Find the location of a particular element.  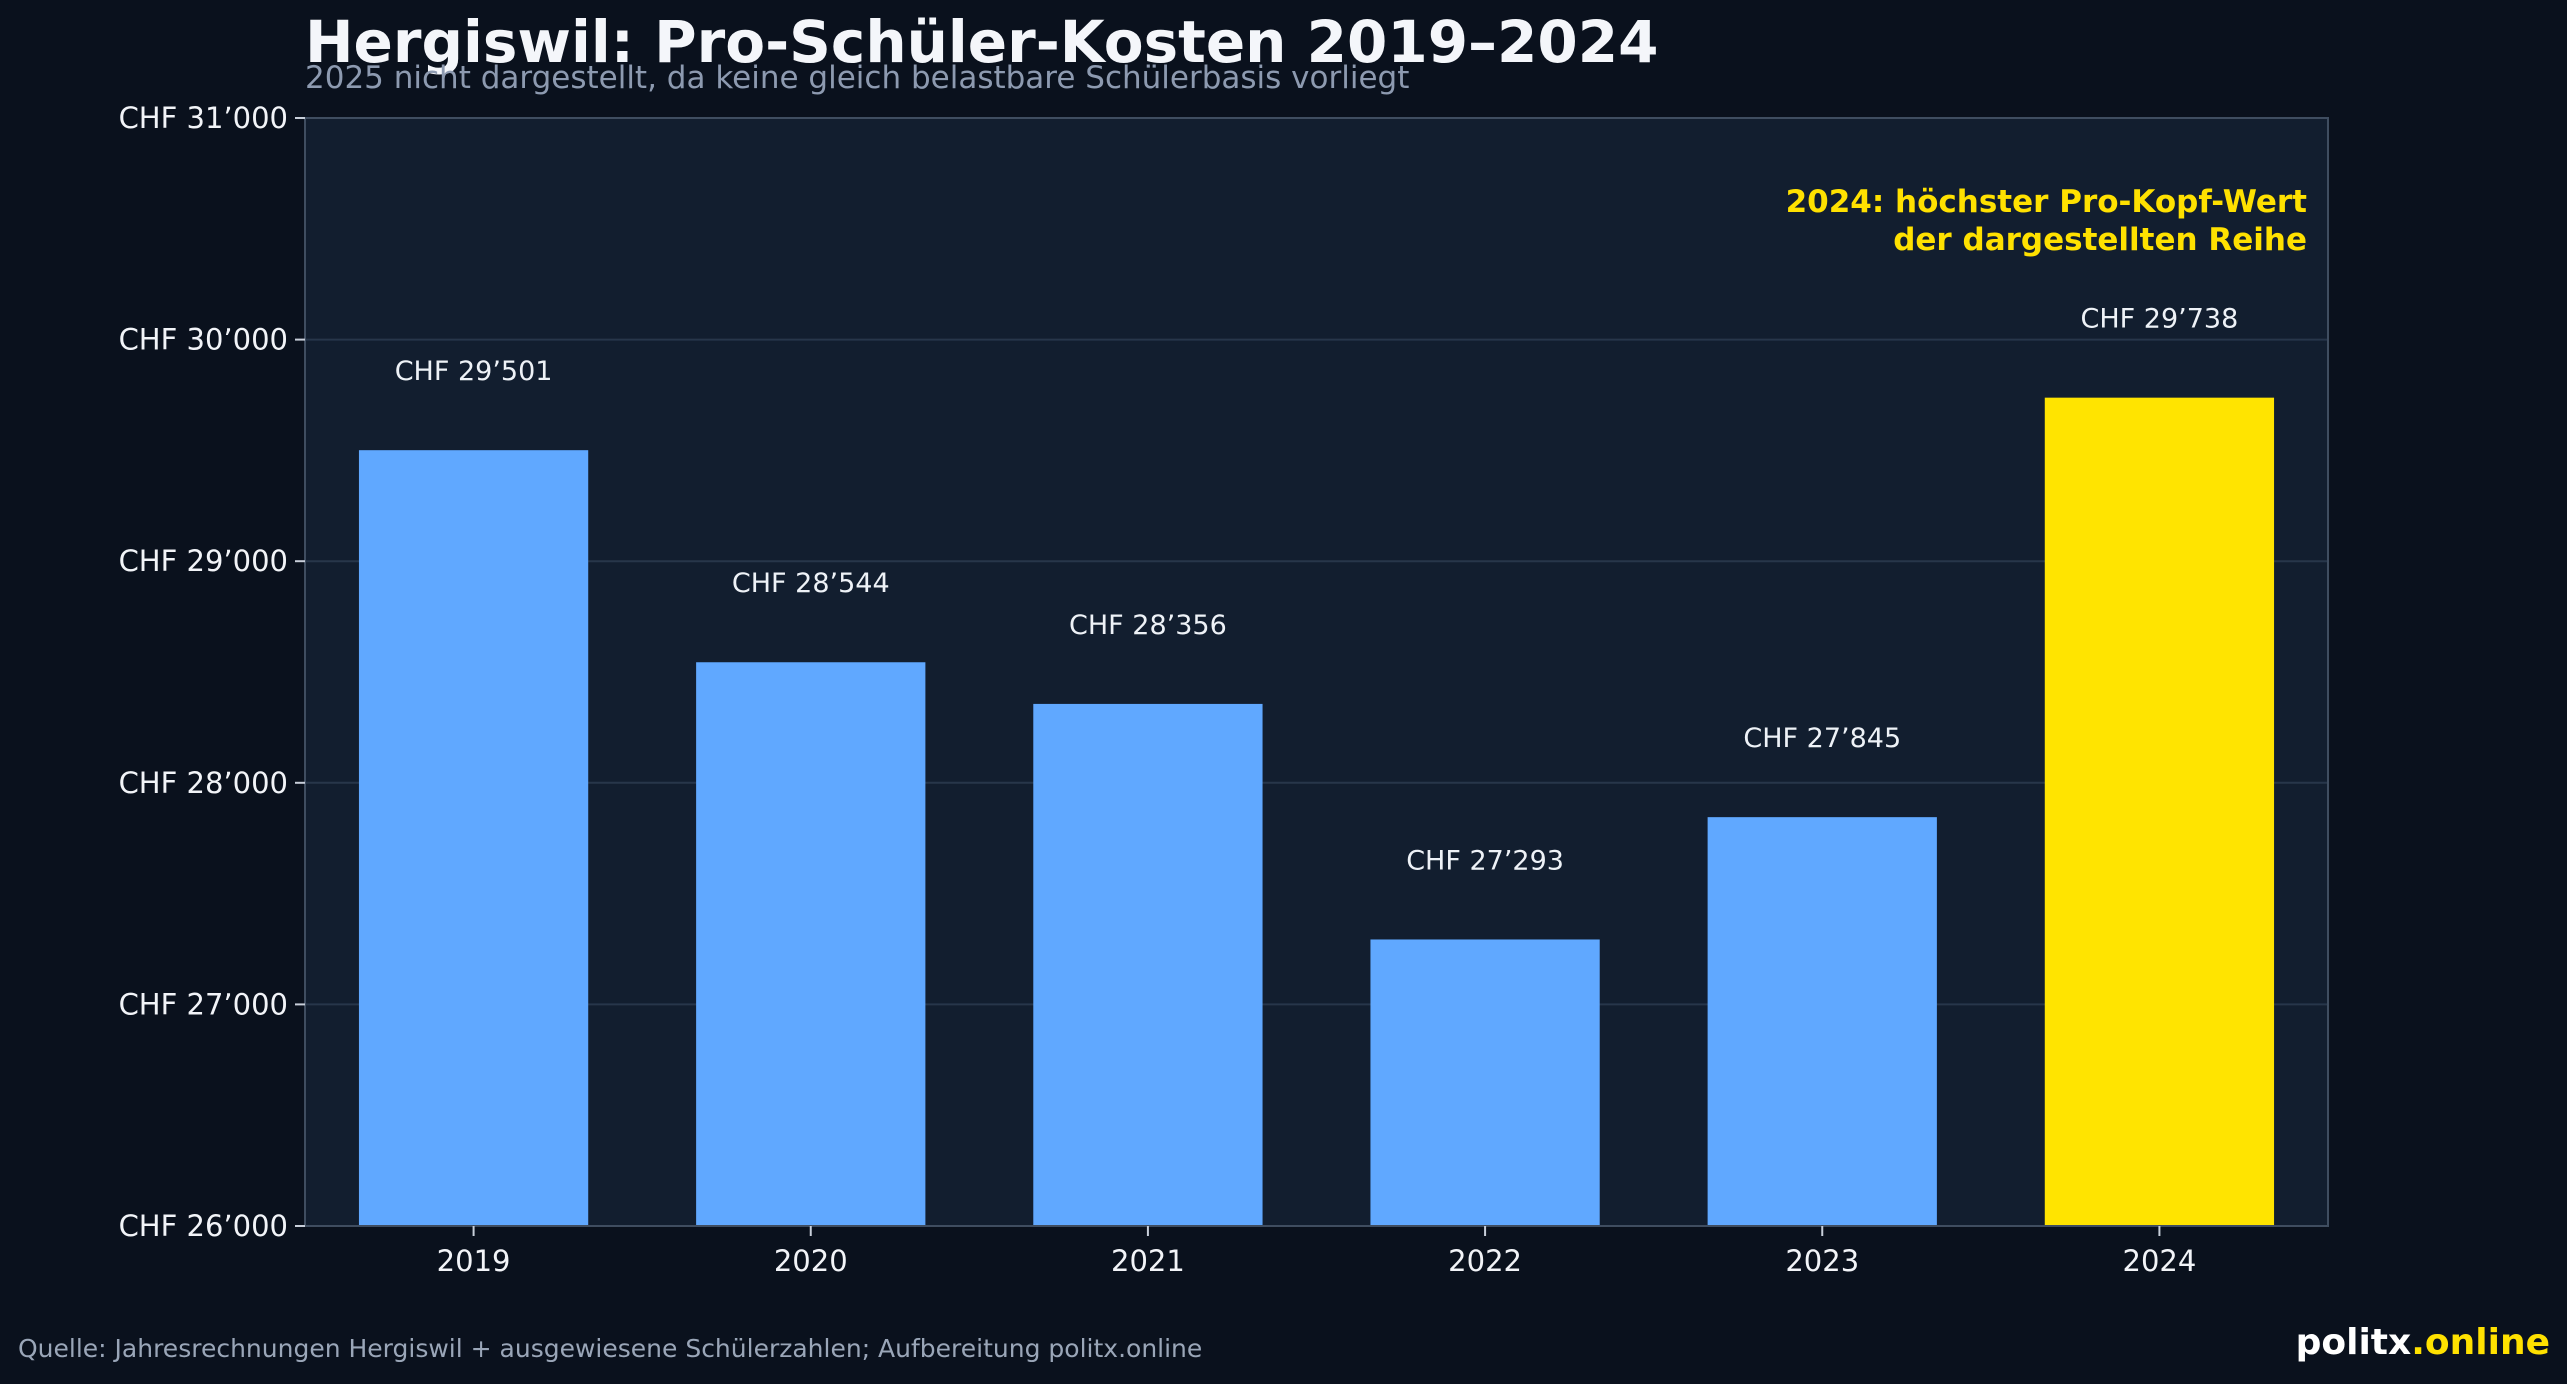

x-axis: 2019 2020 2021 2022 2023 2024 is located at coordinates (1317, 1252).